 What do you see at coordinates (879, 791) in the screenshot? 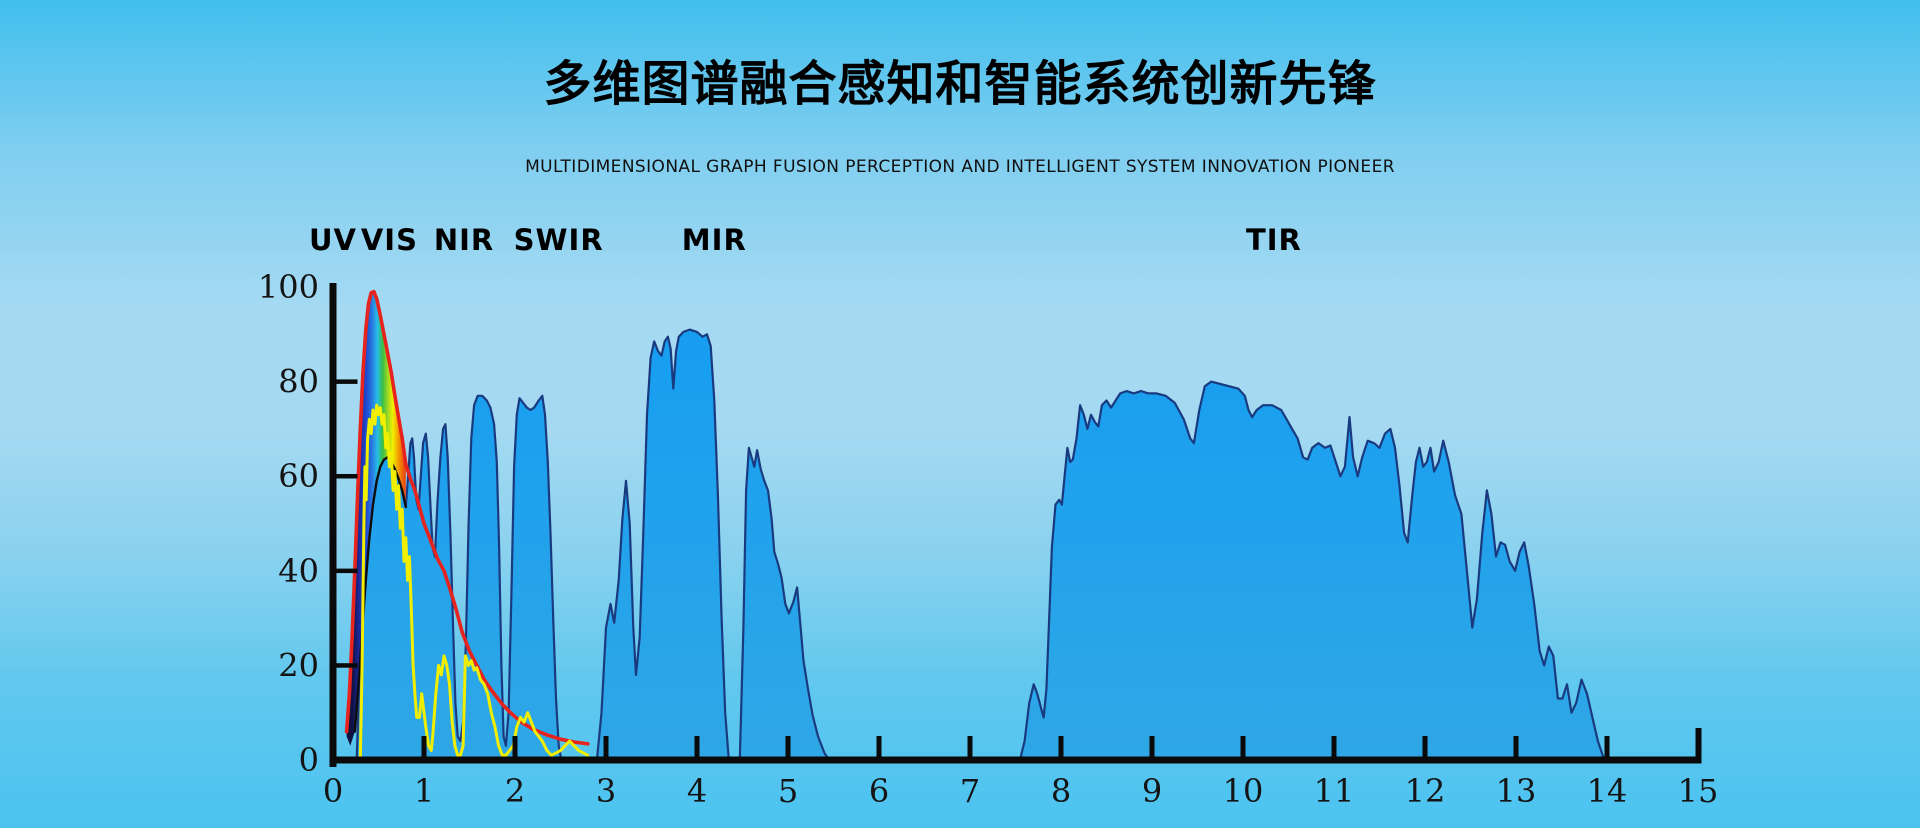
I see `x-tick-label: 6` at bounding box center [879, 791].